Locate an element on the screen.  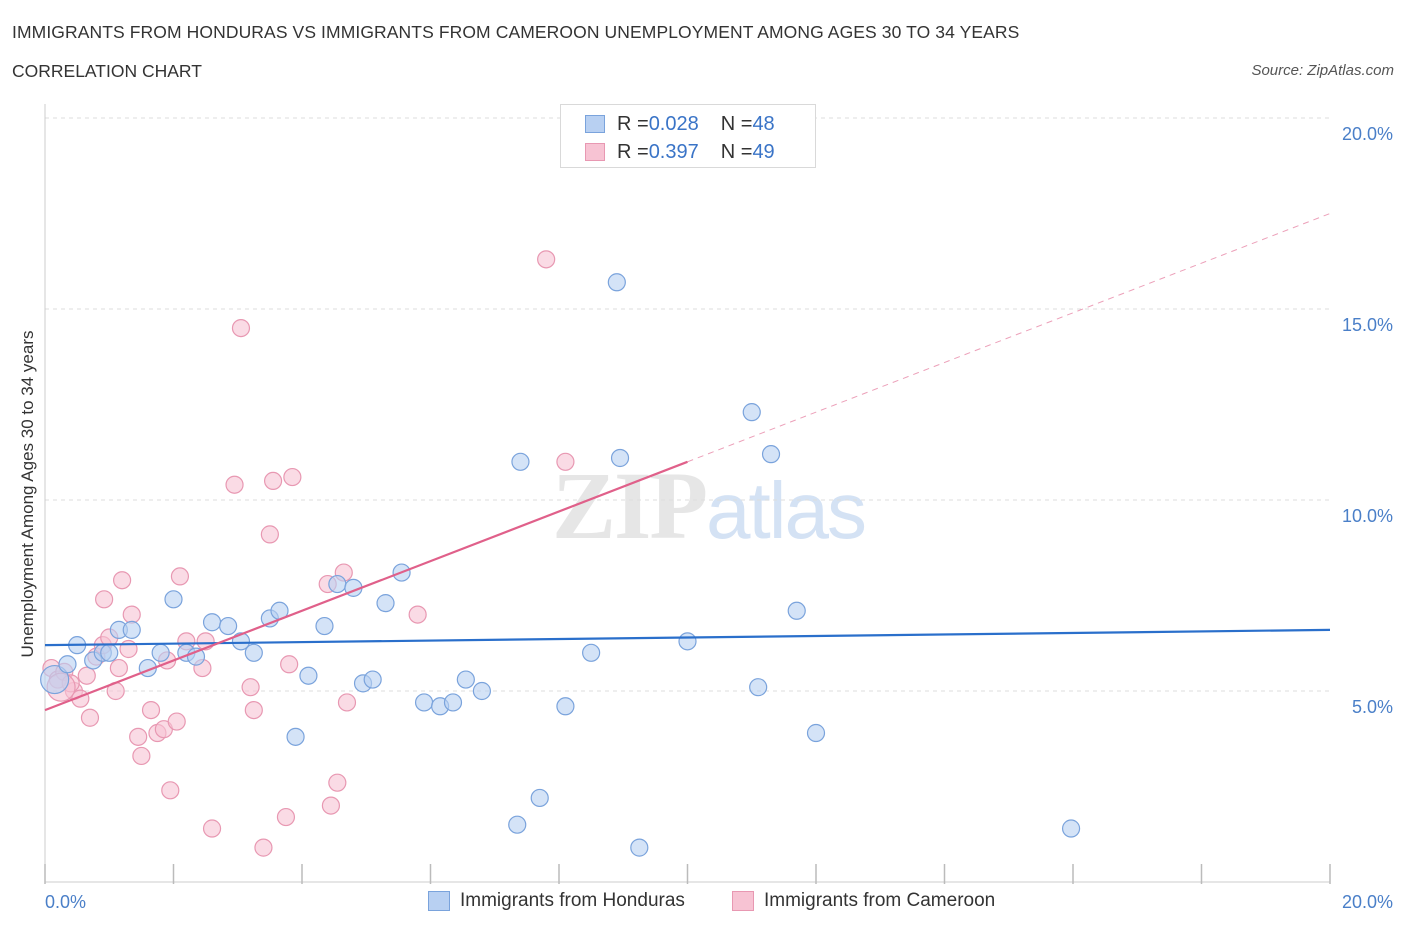
cameroon-trend-line is located at coordinates (366, 586).